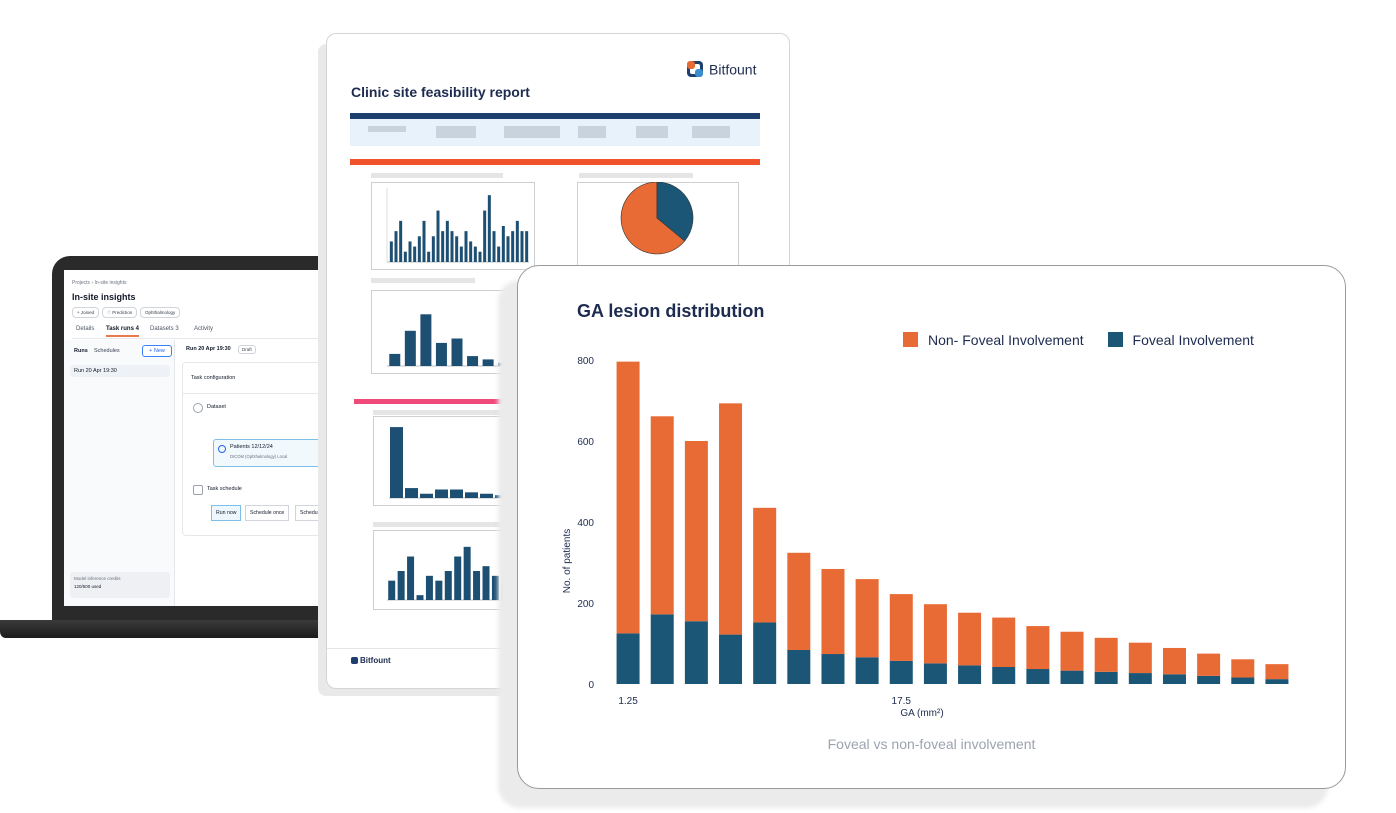 Image resolution: width=1396 pixels, height=813 pixels. Describe the element at coordinates (198, 490) in the screenshot. I see `calendar-icon` at that location.